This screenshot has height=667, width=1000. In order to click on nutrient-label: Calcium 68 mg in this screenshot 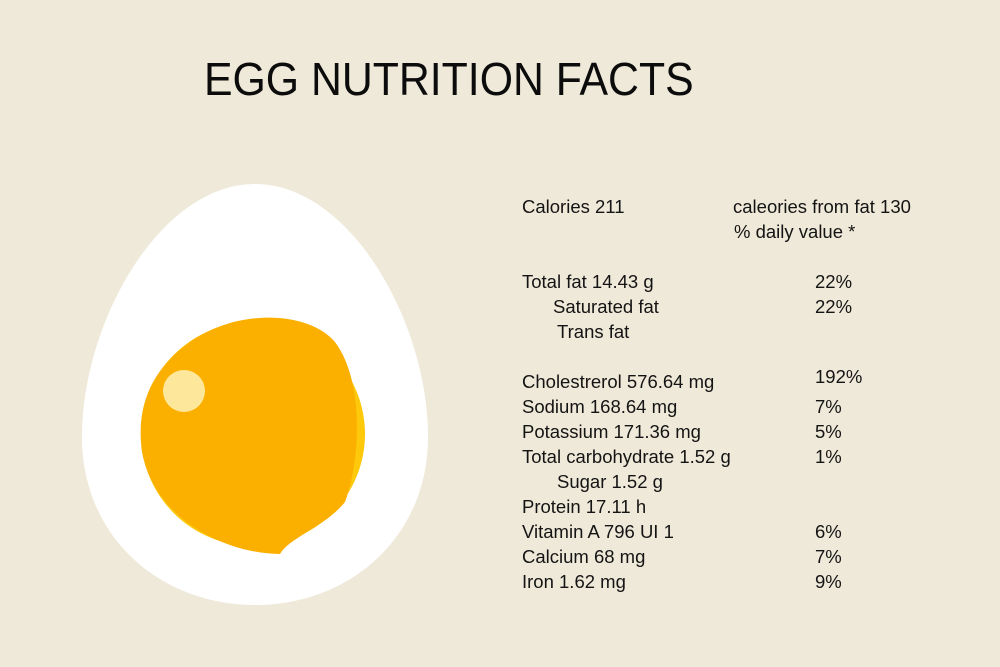, I will do `click(584, 556)`.